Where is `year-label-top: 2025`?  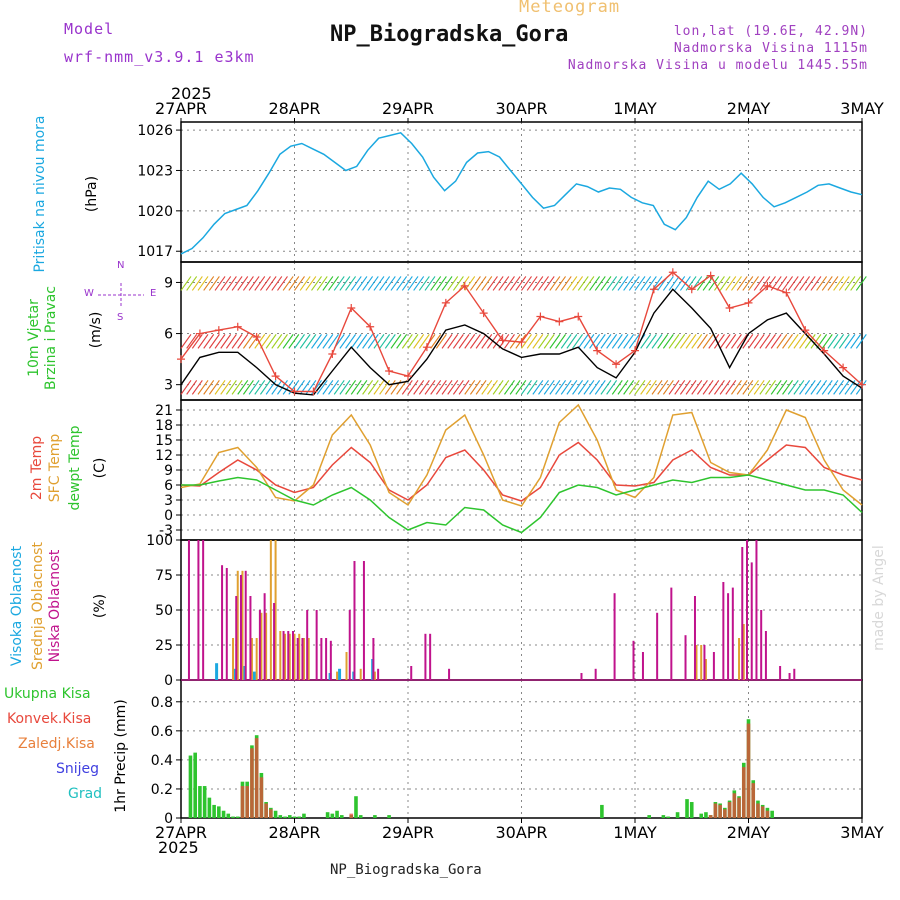
year-label-top: 2025 is located at coordinates (191, 93).